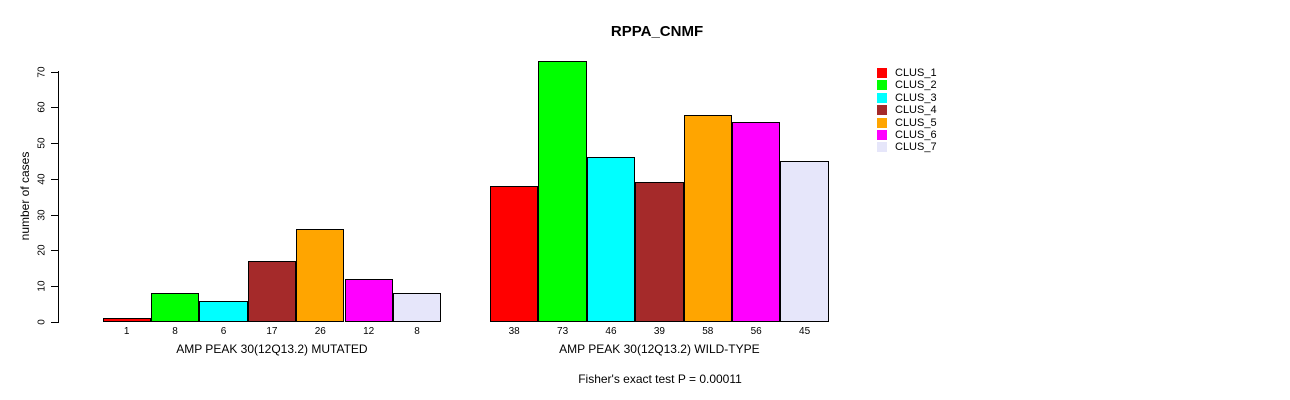  Describe the element at coordinates (42, 286) in the screenshot. I see `y-tick-label: 10` at that location.